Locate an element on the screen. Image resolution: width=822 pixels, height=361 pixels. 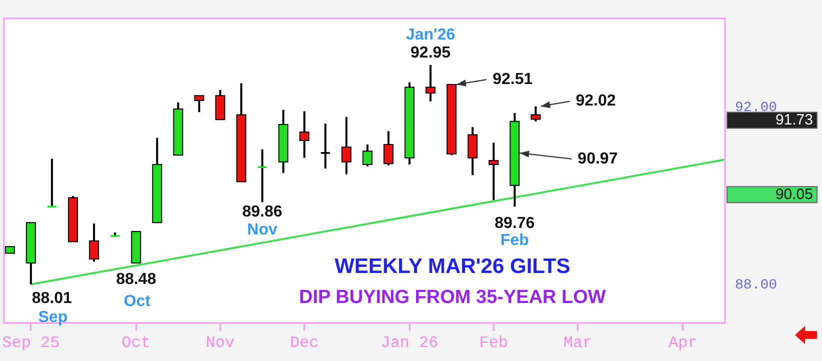
x-tick-label: Oct is located at coordinates (136, 343).